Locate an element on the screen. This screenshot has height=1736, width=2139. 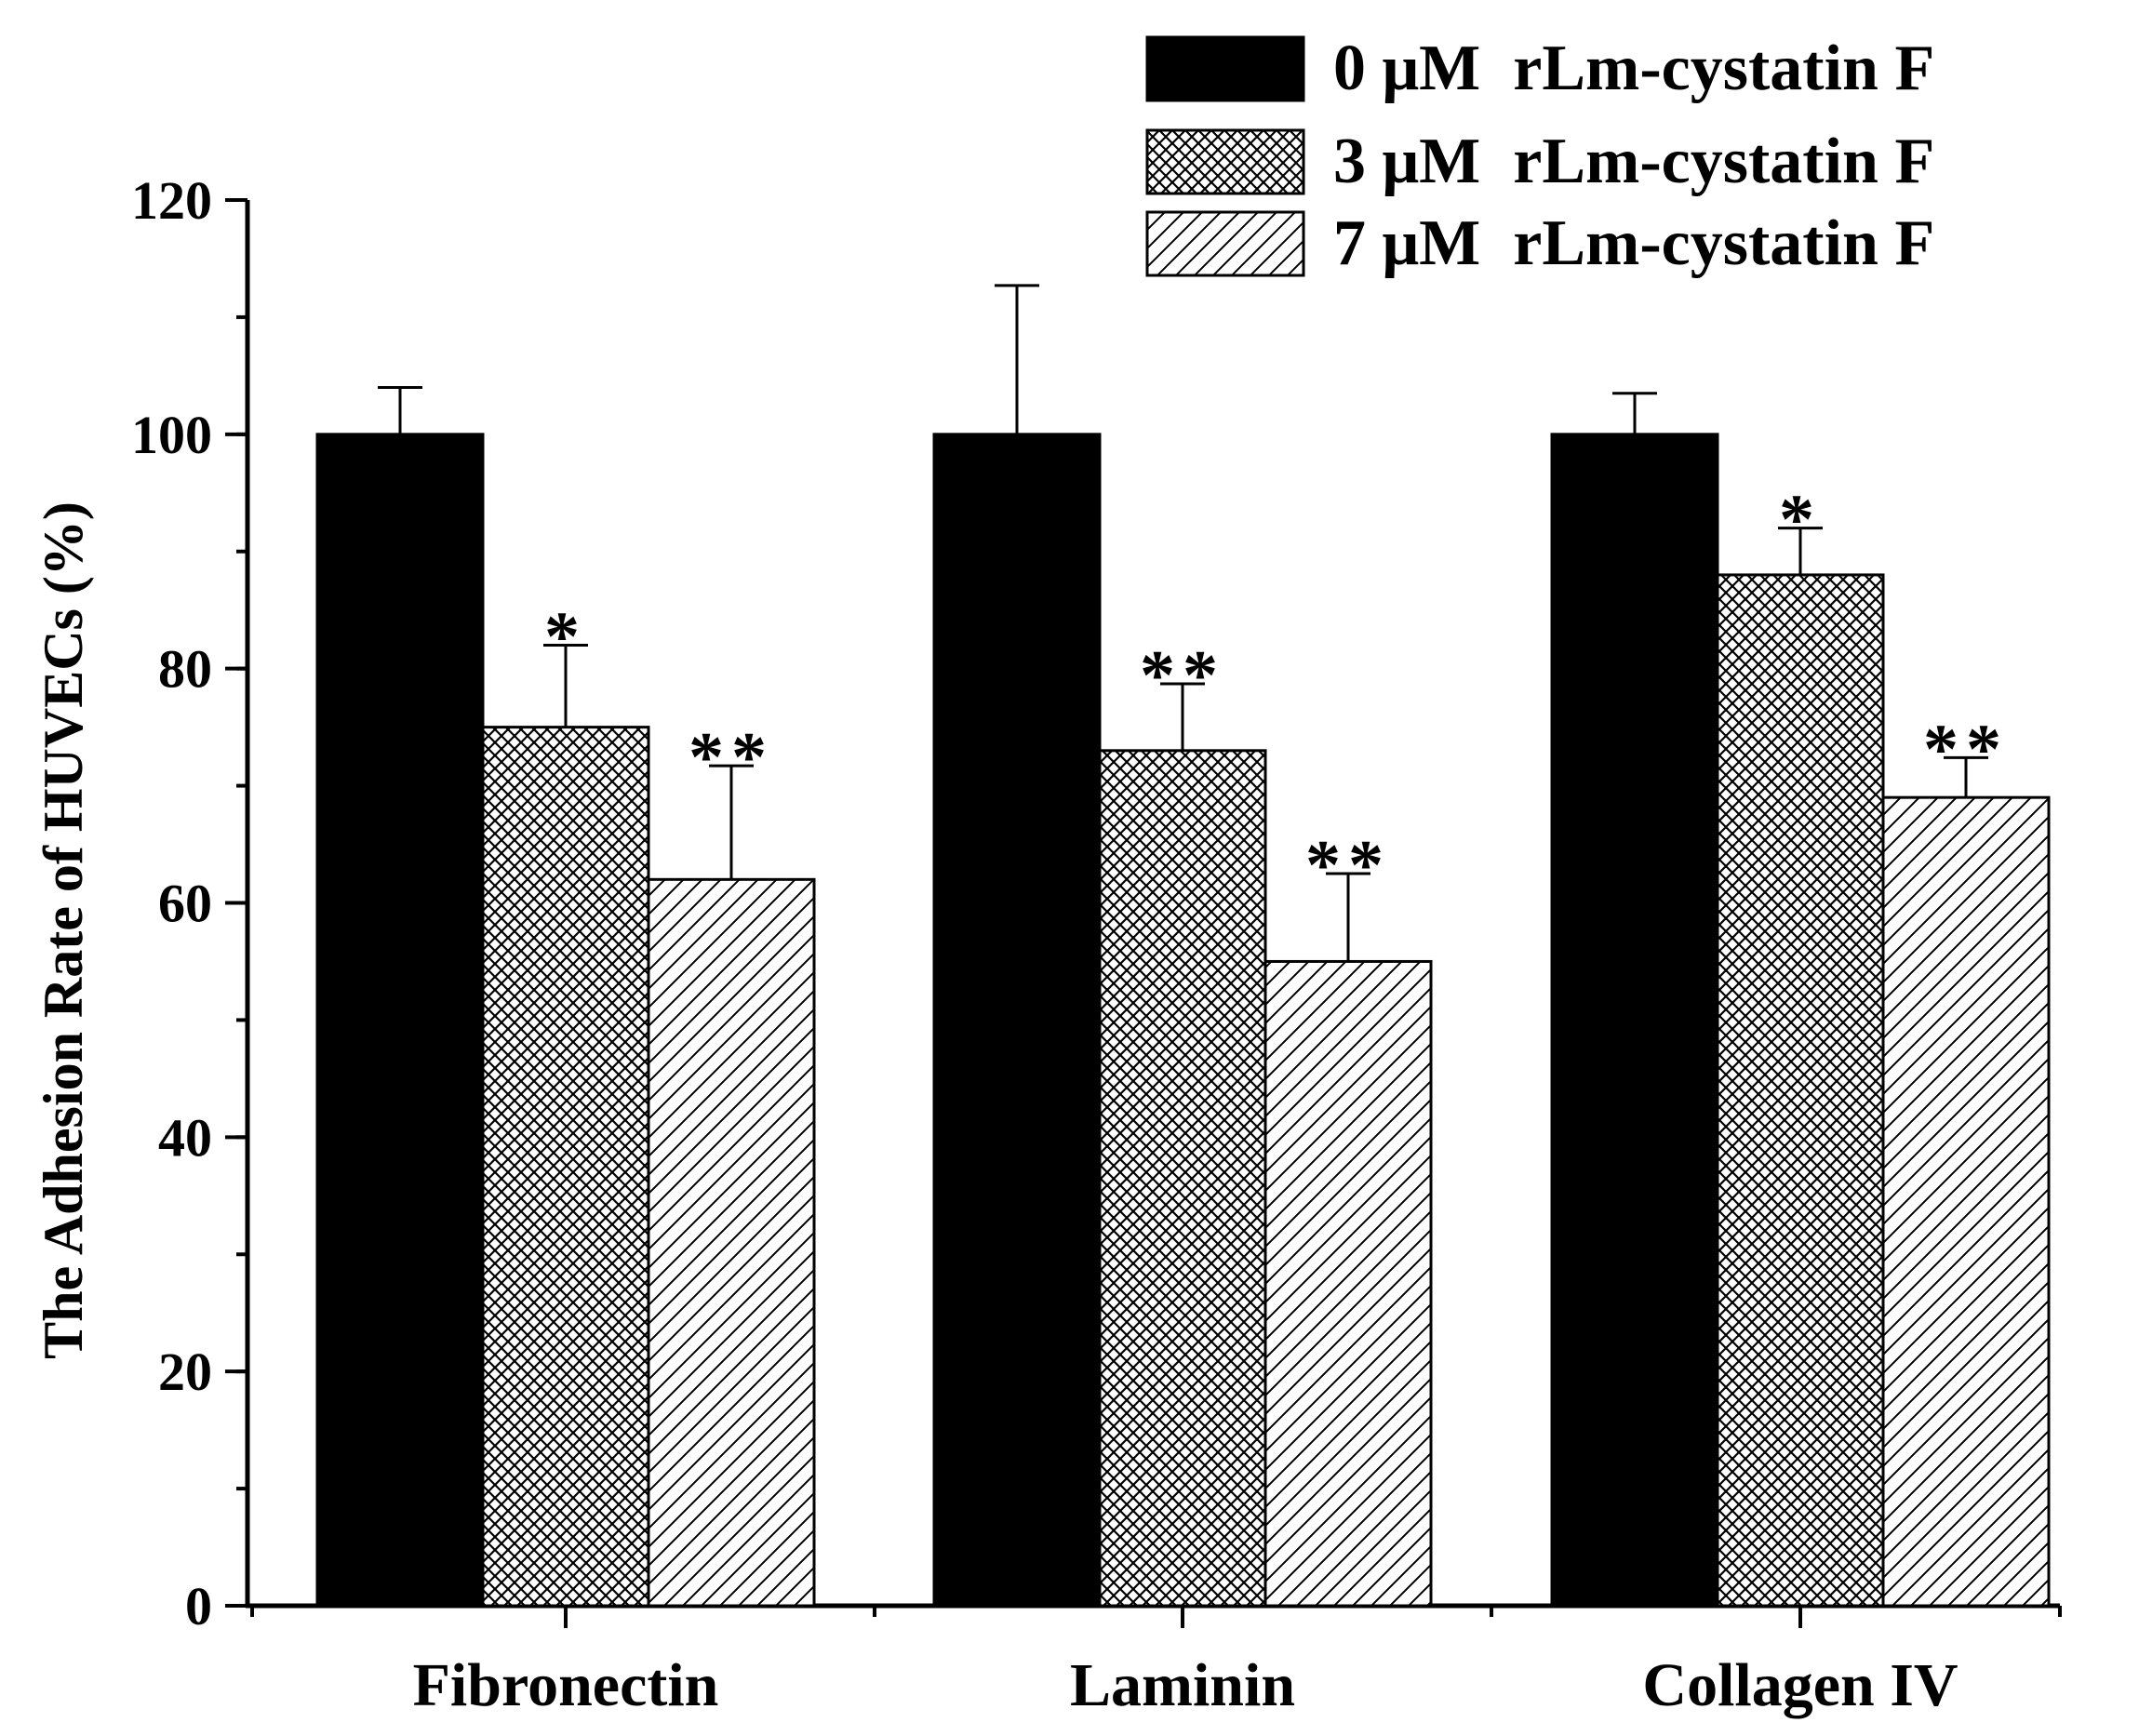
x-tick-label: Collagen IV is located at coordinates (1800, 1685).